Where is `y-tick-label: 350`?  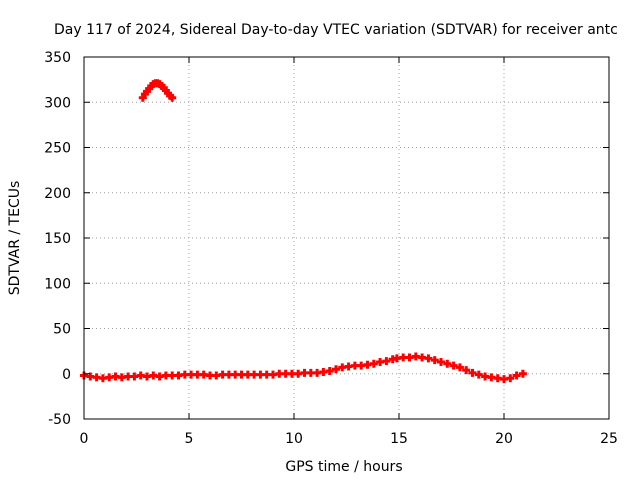 y-tick-label: 350 is located at coordinates (57, 58).